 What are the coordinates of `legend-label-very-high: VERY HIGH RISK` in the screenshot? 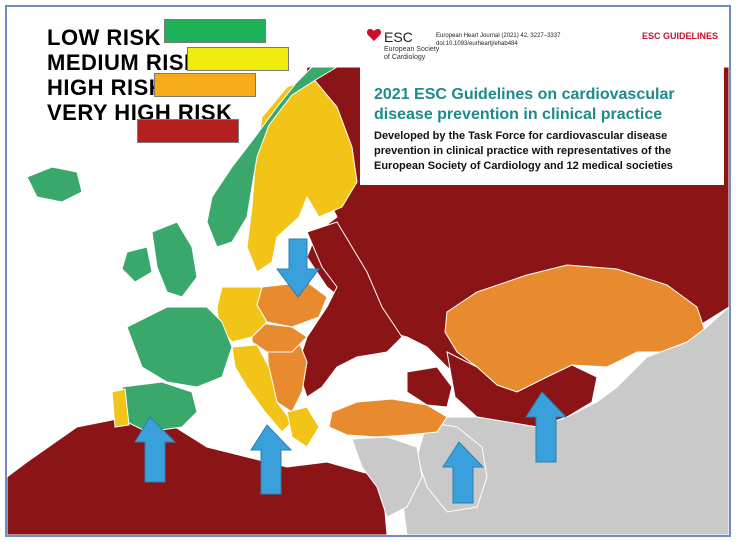 It's located at (140, 112).